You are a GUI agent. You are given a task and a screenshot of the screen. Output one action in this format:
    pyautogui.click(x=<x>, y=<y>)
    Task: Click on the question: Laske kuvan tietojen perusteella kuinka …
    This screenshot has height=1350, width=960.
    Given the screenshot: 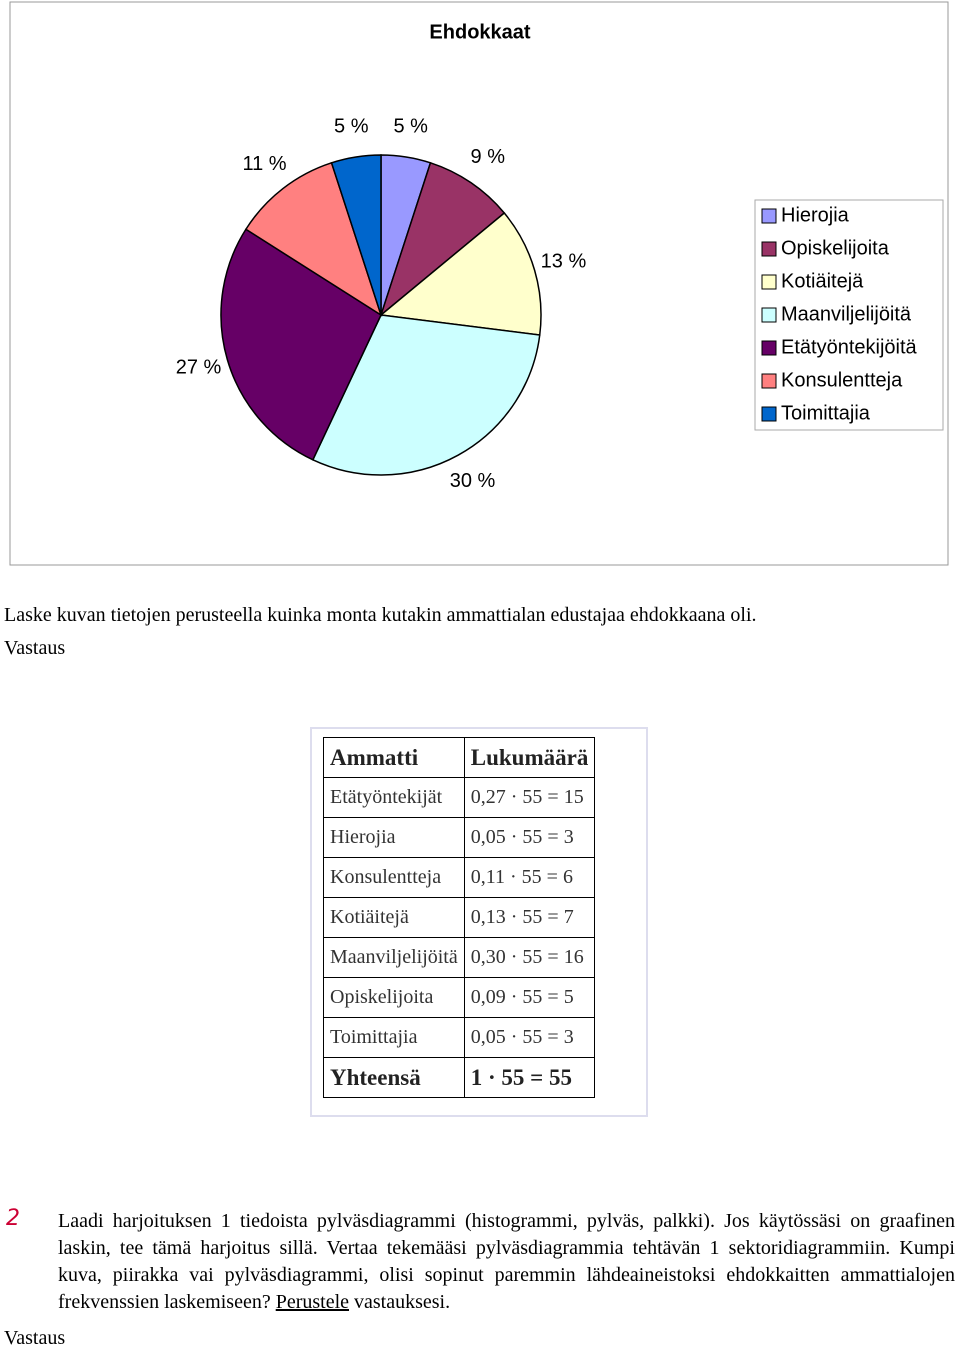 What is the action you would take?
    pyautogui.click(x=380, y=615)
    